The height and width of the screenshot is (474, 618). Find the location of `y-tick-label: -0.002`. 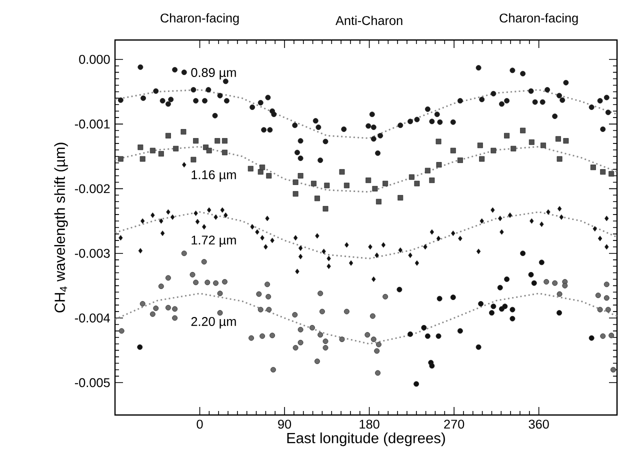

y-tick-label: -0.002 is located at coordinates (92, 189).